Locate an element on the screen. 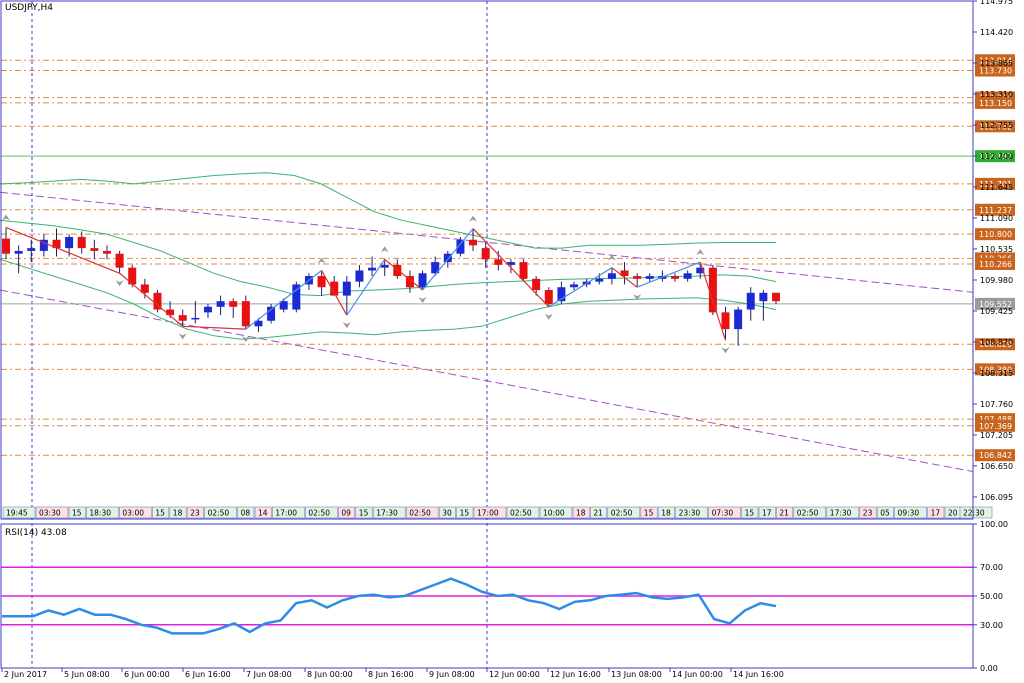 This screenshot has width=1024, height=683. time-tag: 22:30 is located at coordinates (974, 513).